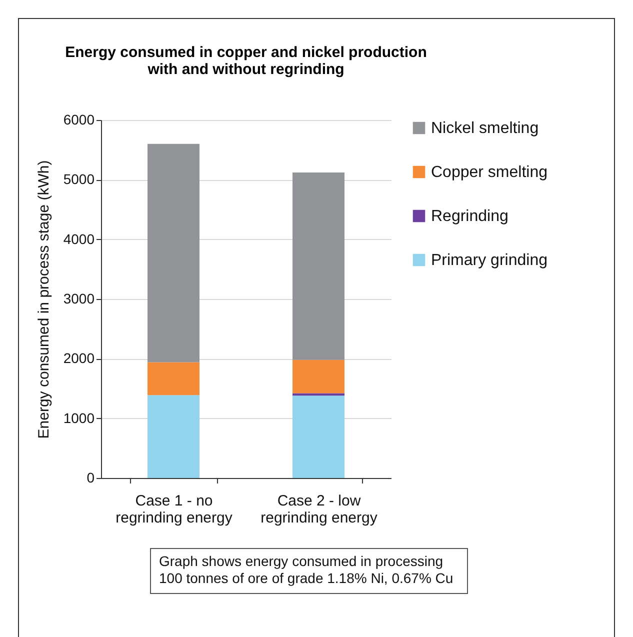 Image resolution: width=633 pixels, height=637 pixels. Describe the element at coordinates (79, 120) in the screenshot. I see `y-tick-label: 6000` at that location.